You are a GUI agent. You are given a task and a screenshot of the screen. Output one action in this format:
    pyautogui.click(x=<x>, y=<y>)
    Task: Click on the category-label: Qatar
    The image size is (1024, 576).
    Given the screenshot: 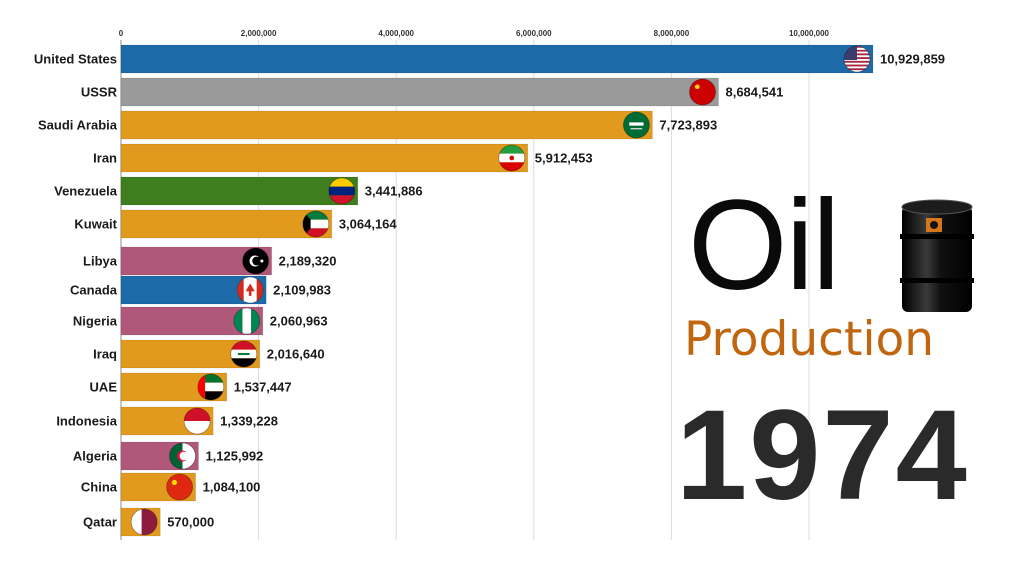 What is the action you would take?
    pyautogui.click(x=100, y=522)
    